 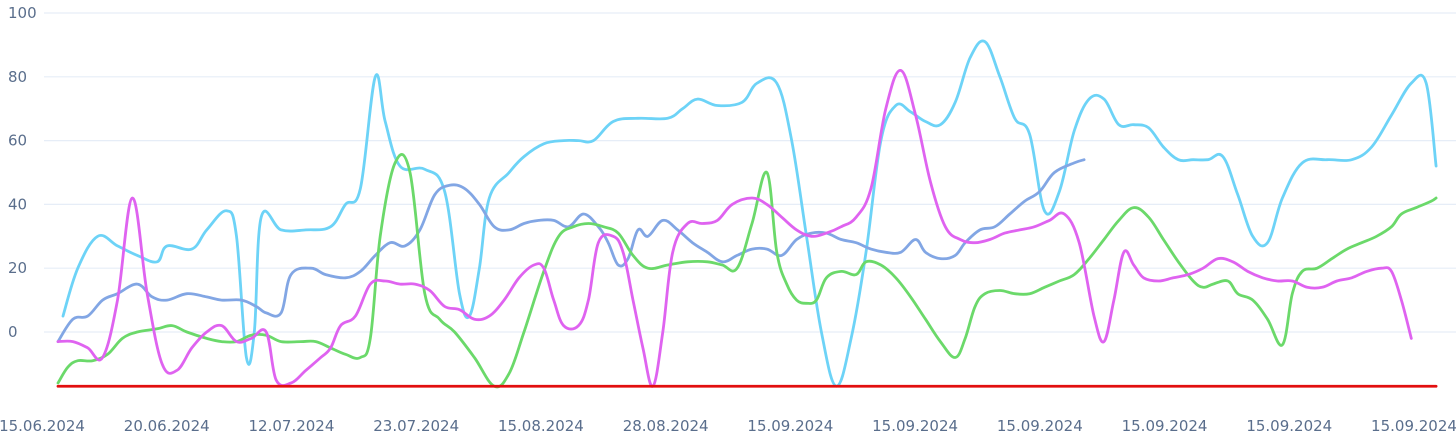 I want to click on x-tick-label: 15.08.2024, so click(x=541, y=426).